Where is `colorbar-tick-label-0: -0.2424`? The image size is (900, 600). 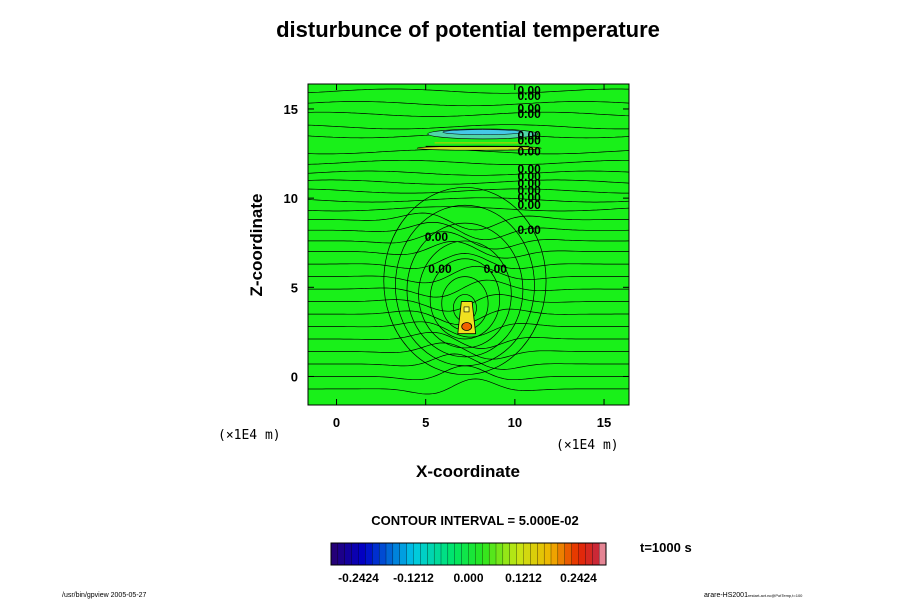 colorbar-tick-label-0: -0.2424 is located at coordinates (358, 578).